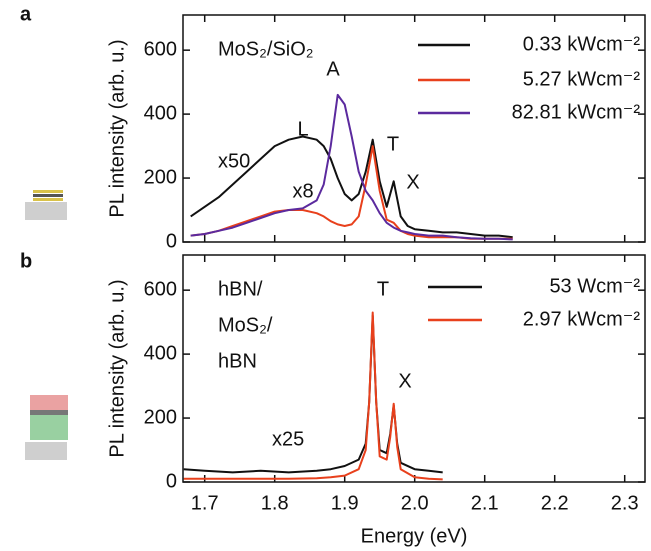 The image size is (651, 551). What do you see at coordinates (582, 79) in the screenshot?
I see `legend-label: 5.27 kWcm⁻²` at bounding box center [582, 79].